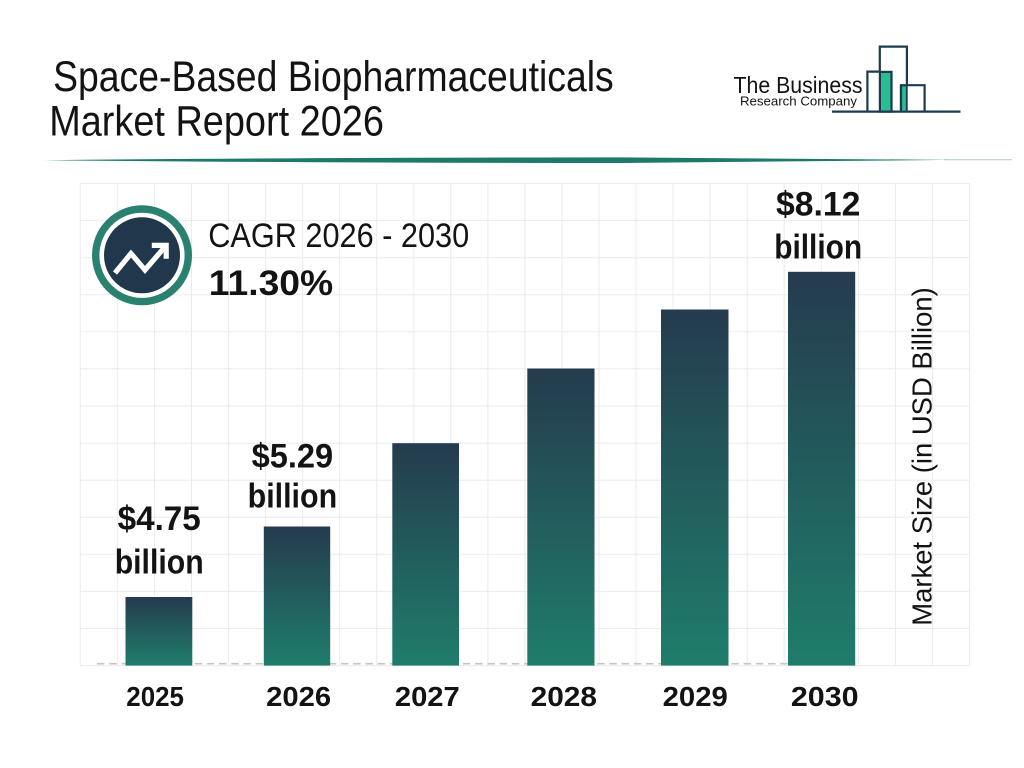  Describe the element at coordinates (818, 204) in the screenshot. I see `svg-text: $8.12` at that location.